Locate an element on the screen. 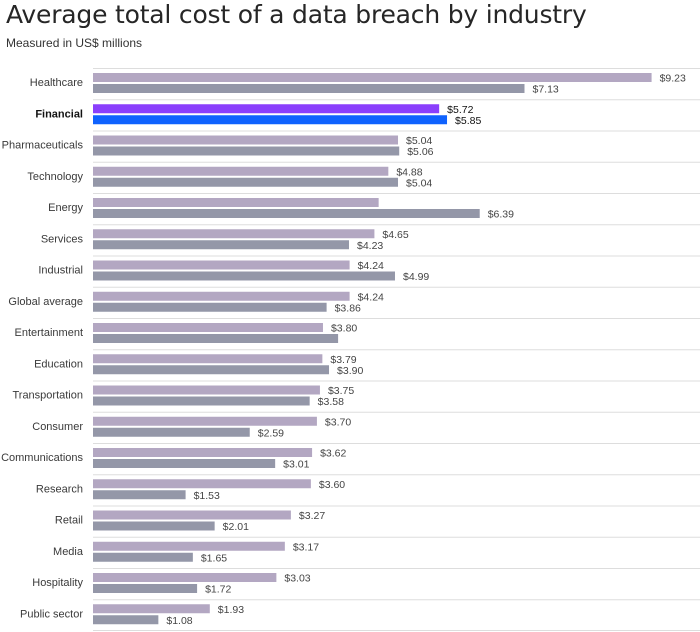 The image size is (700, 632). category-label: Global average is located at coordinates (45, 302).